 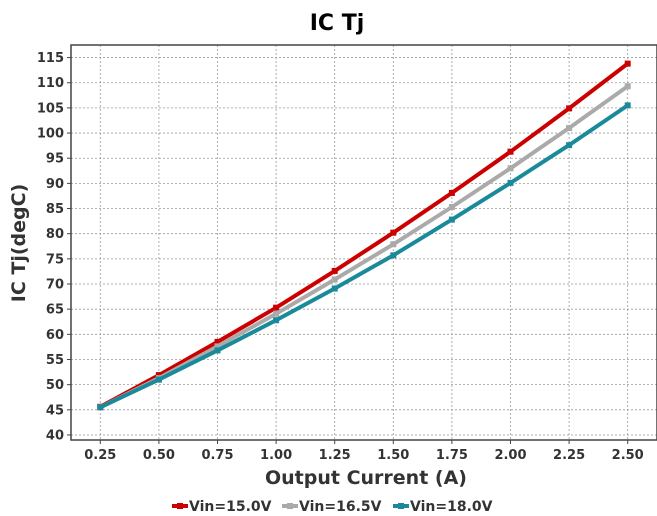 What do you see at coordinates (54, 247) in the screenshot?
I see `y-axis-ticks: 40 45 50 55 60 65 70 75 80 85 90 95 100 105 110 115` at bounding box center [54, 247].